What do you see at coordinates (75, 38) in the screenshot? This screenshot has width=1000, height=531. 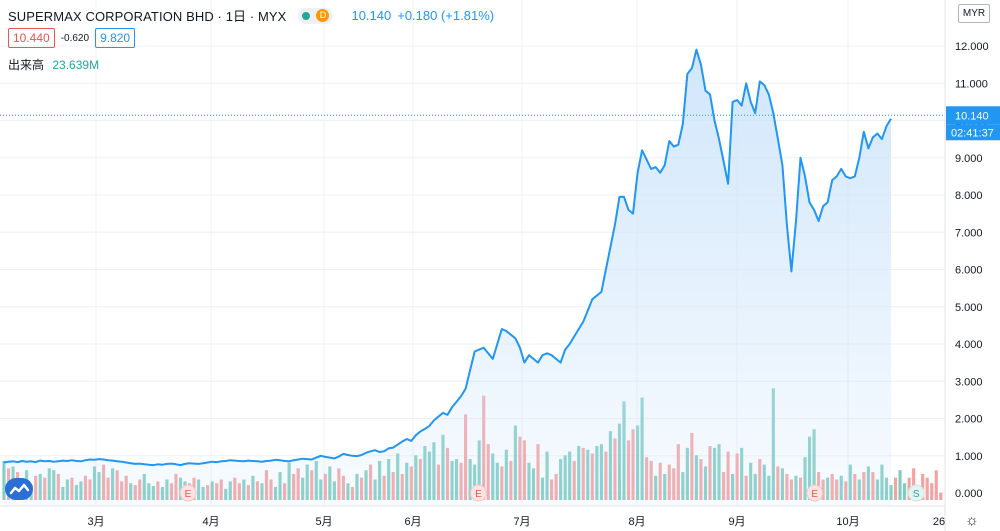 I see `spread-value: -0.620` at bounding box center [75, 38].